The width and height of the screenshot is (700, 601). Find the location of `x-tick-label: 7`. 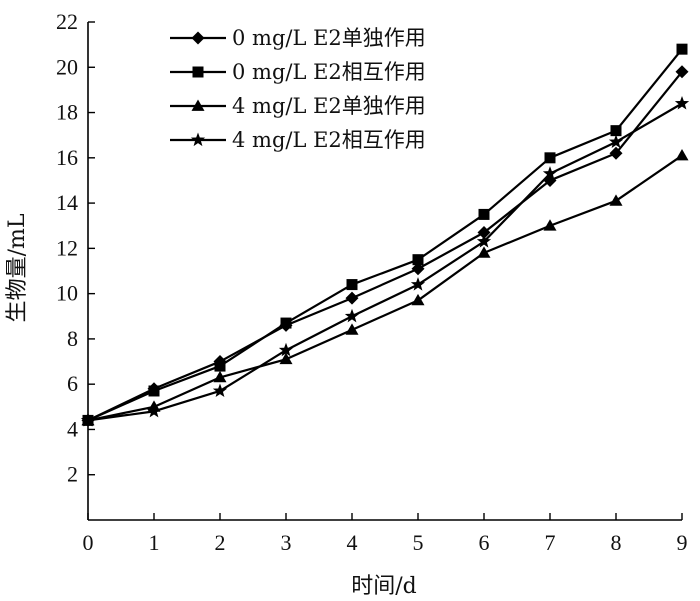

x-tick-label: 7 is located at coordinates (550, 542).